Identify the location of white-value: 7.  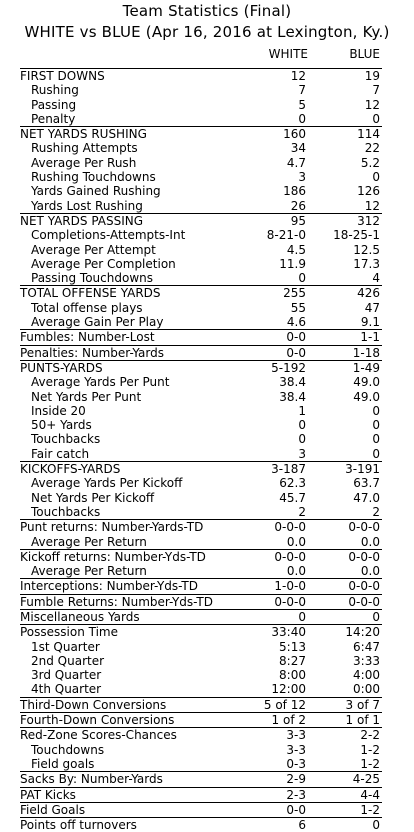
(302, 90).